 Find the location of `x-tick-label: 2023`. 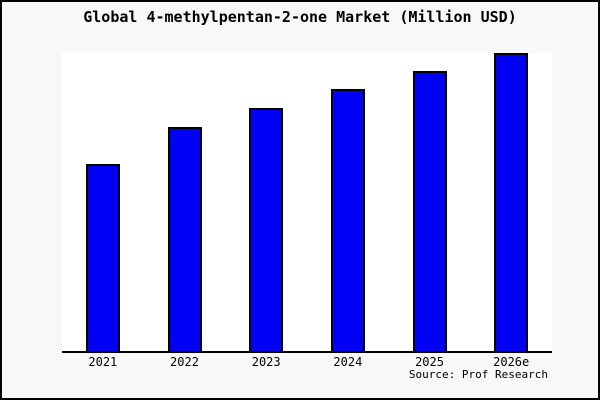

x-tick-label: 2023 is located at coordinates (266, 362).